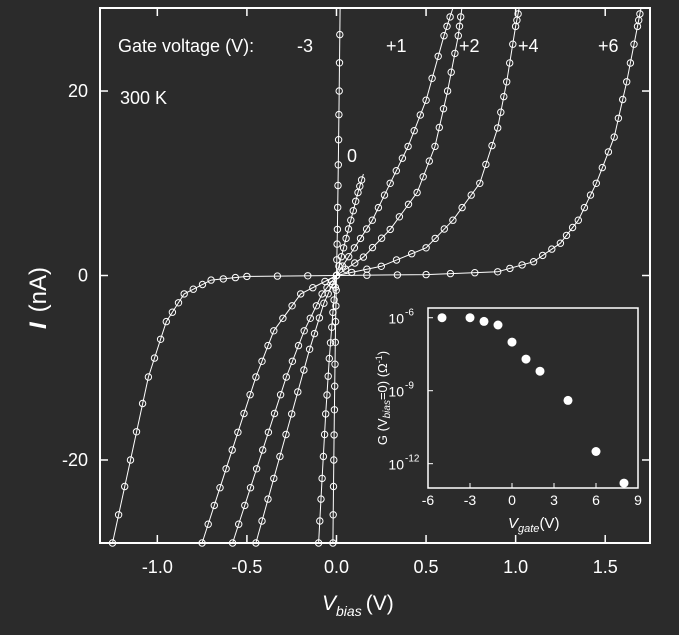 This screenshot has width=679, height=635. What do you see at coordinates (352, 156) in the screenshot?
I see `series-label-0: 0` at bounding box center [352, 156].